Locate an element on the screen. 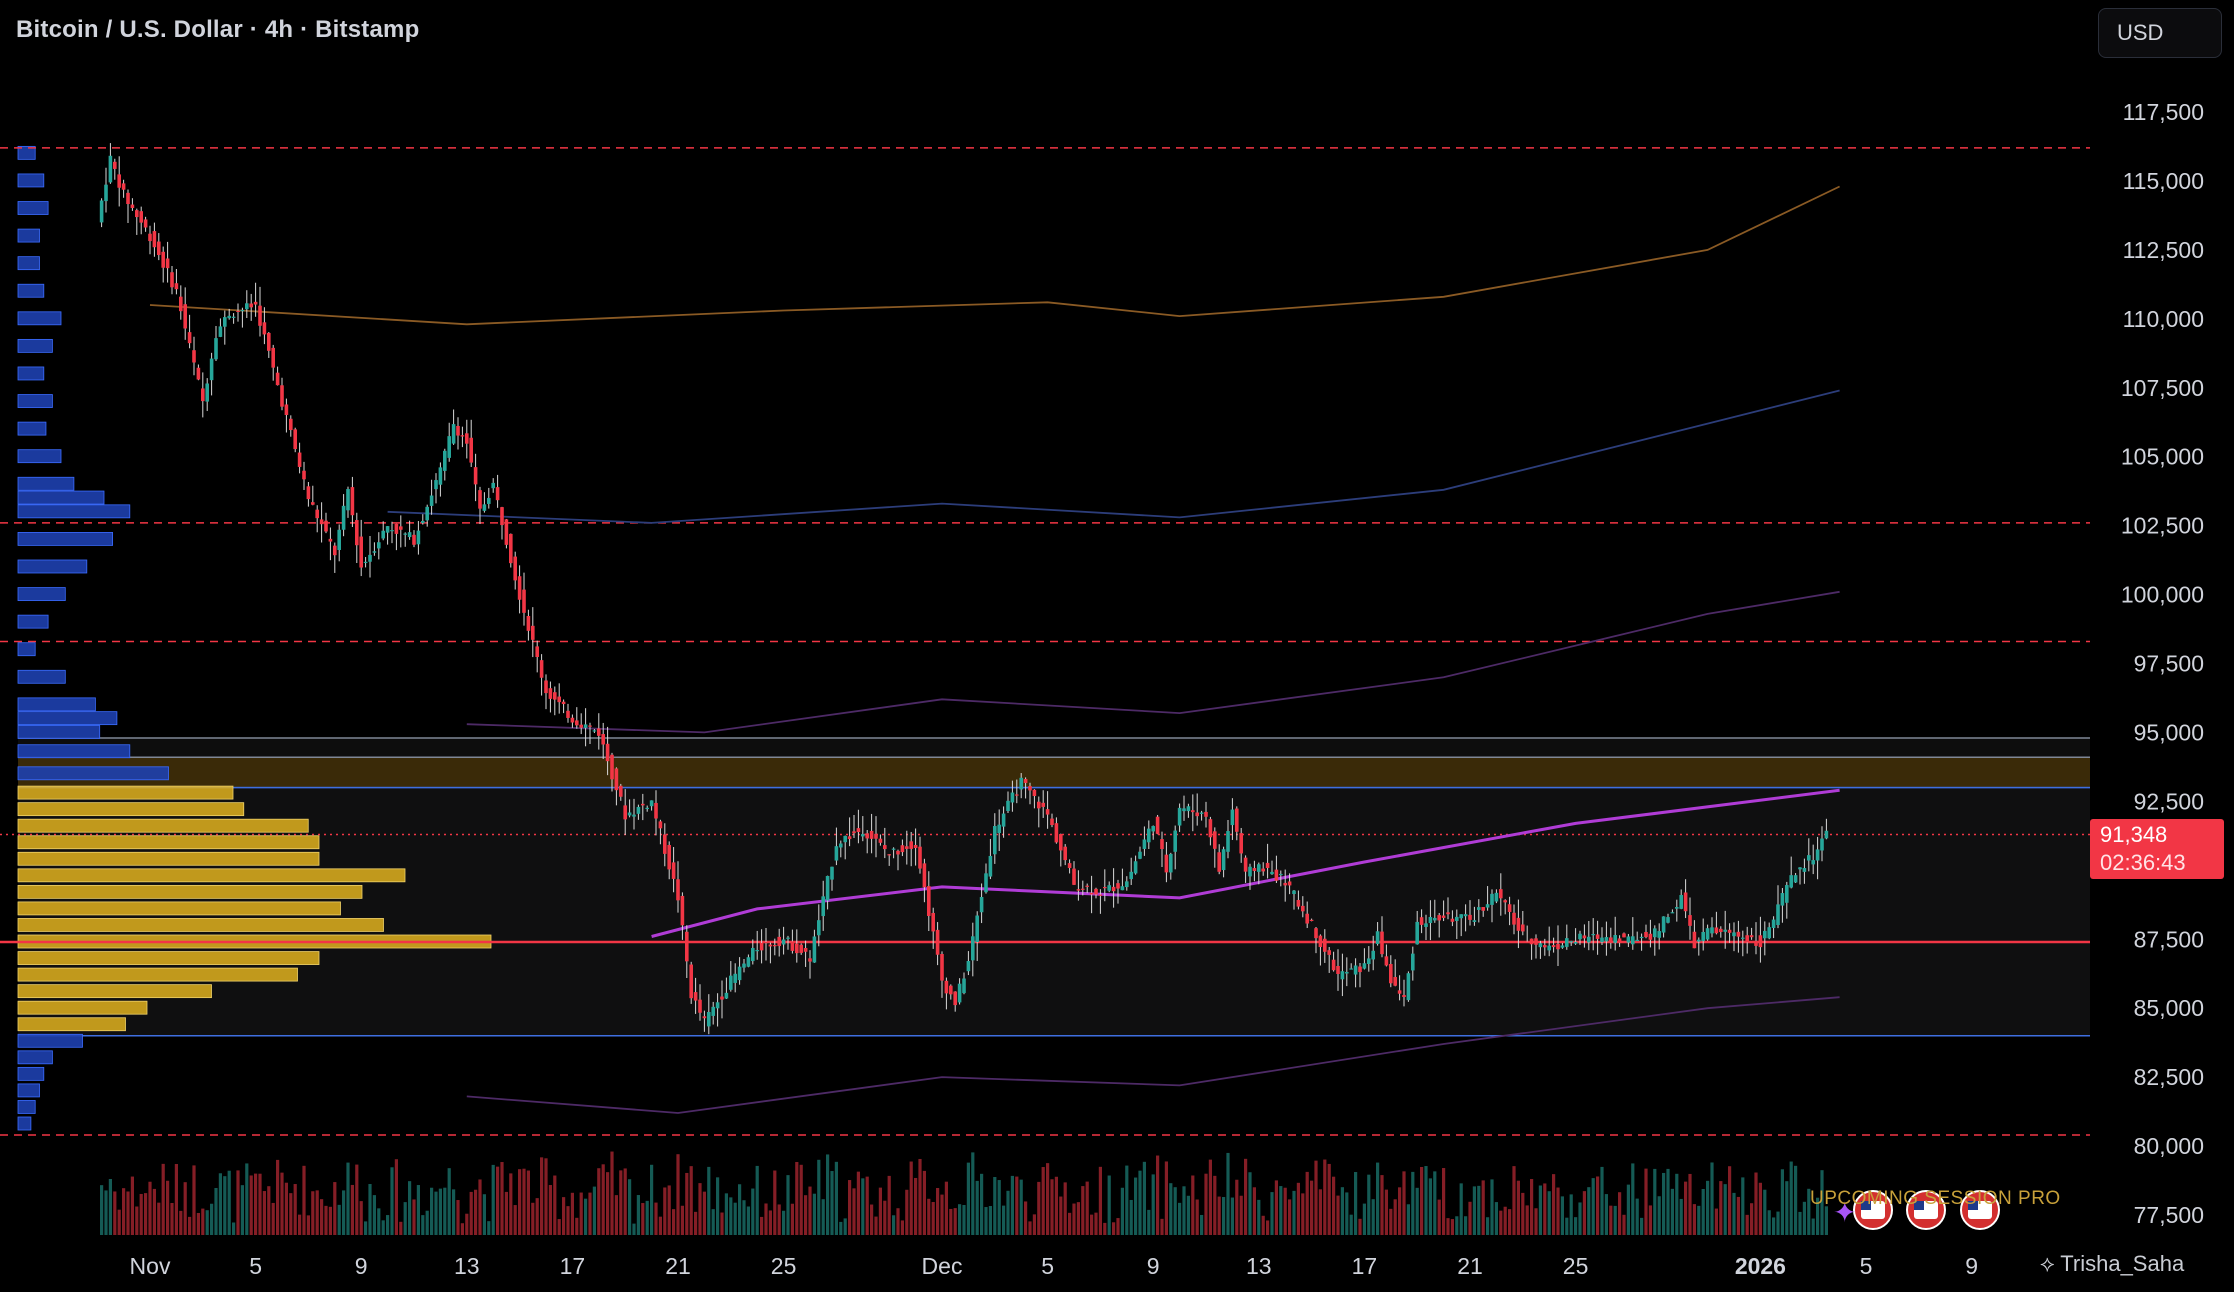 This screenshot has width=2234, height=1292. currency-button: USD is located at coordinates (2160, 33).